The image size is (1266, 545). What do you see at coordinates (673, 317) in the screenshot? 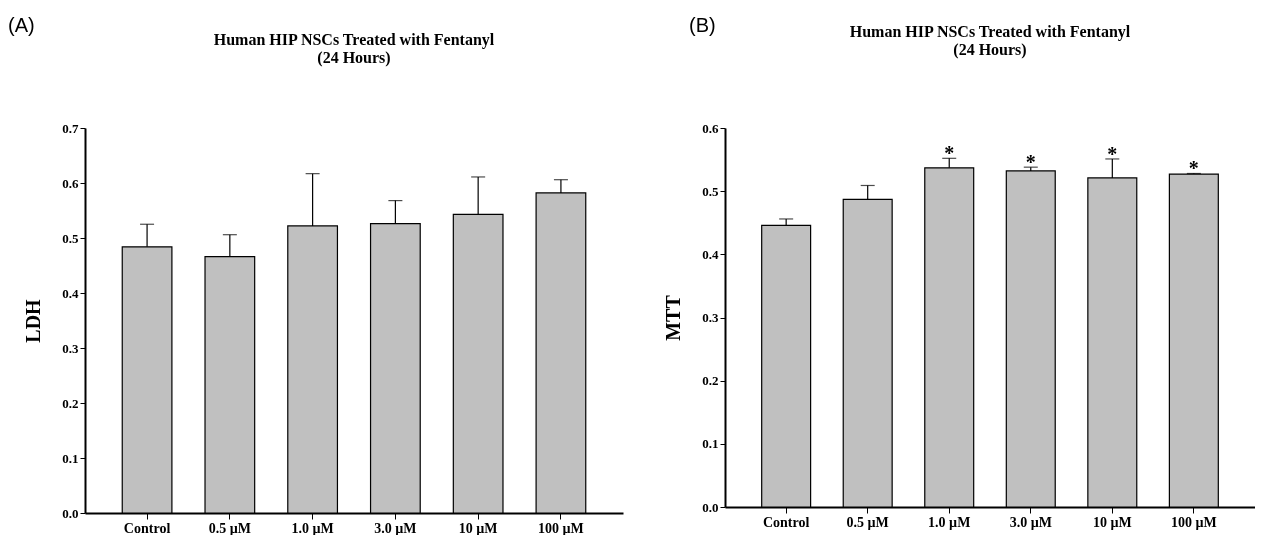
I see `y-axis-title: MTT` at bounding box center [673, 317].